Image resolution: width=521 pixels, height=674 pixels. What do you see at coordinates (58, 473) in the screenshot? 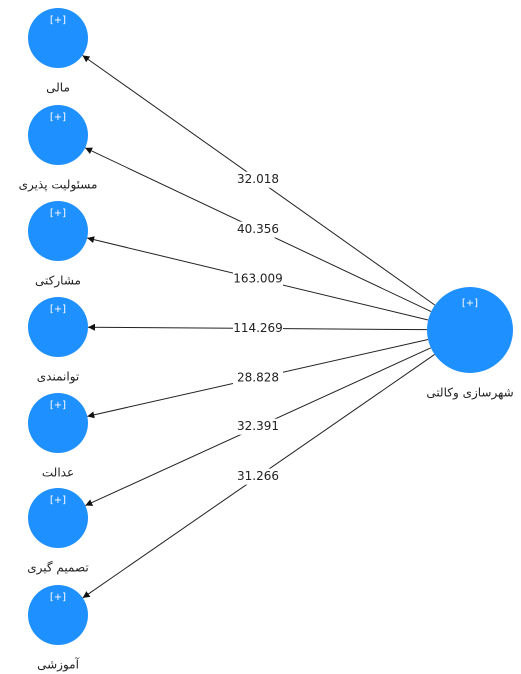
I see `node-label: عدالت` at bounding box center [58, 473].